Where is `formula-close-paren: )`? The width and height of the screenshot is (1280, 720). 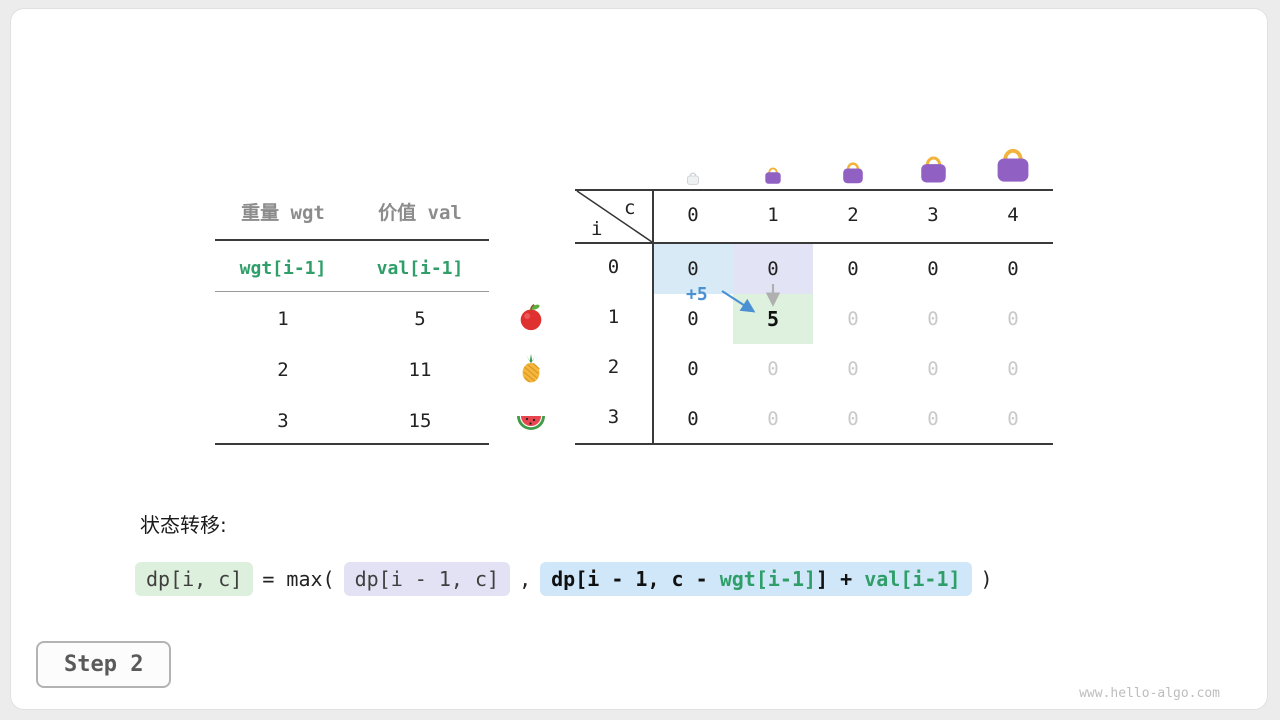
formula-close-paren: ) is located at coordinates (986, 579).